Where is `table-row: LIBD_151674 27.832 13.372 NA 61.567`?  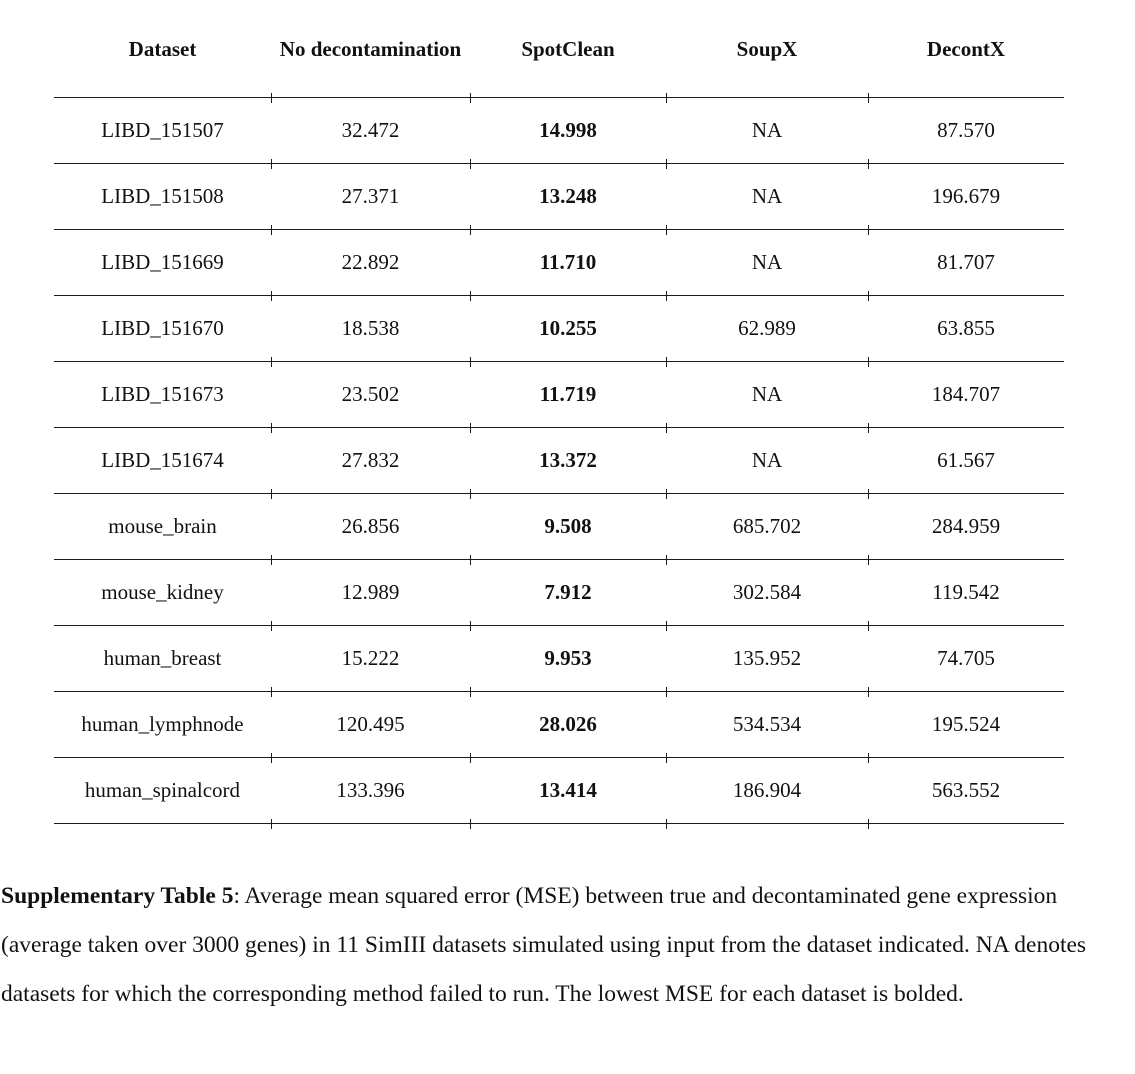
table-row: LIBD_151674 27.832 13.372 NA 61.567 is located at coordinates (559, 462).